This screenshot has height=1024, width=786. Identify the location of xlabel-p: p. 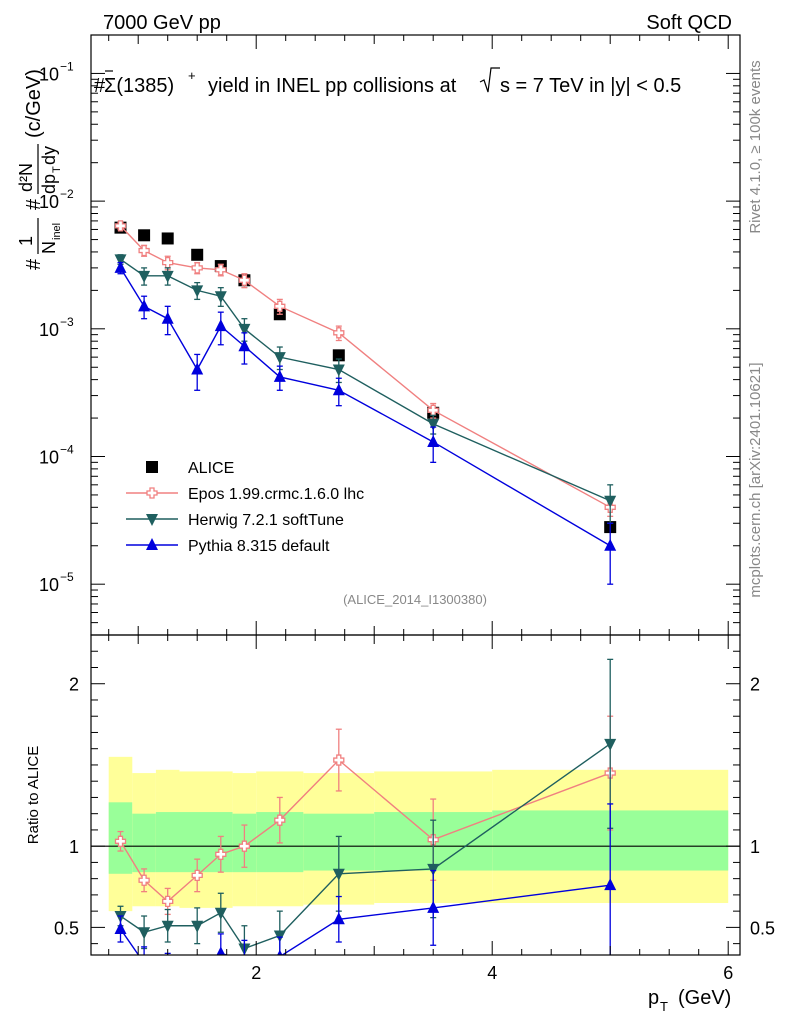
(653, 998).